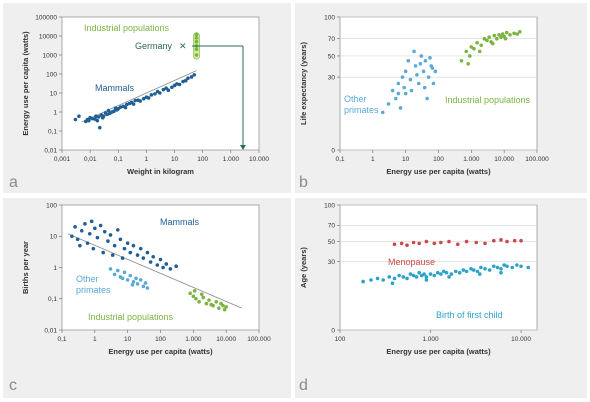 The image size is (590, 402). I want to click on plot-area-b, so click(438, 83).